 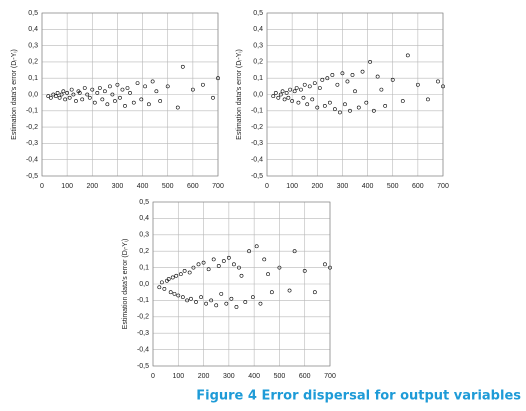 What do you see at coordinates (143, 333) in the screenshot?
I see `y-tick-label: -0,3` at bounding box center [143, 333].